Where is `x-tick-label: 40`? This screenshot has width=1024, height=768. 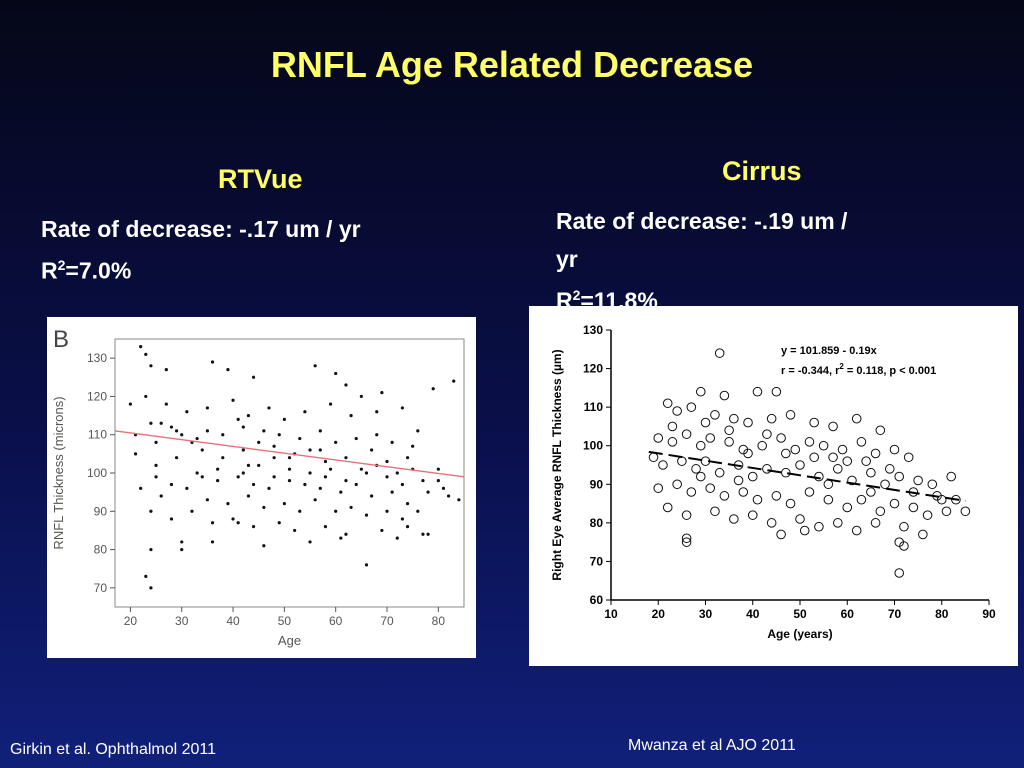 x-tick-label: 40 is located at coordinates (753, 614).